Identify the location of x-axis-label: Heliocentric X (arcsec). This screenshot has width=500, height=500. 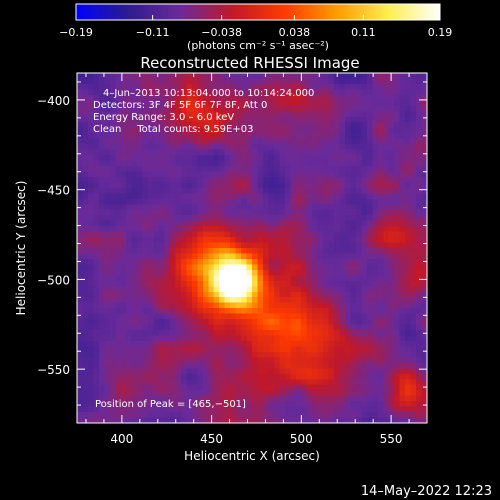
(252, 456).